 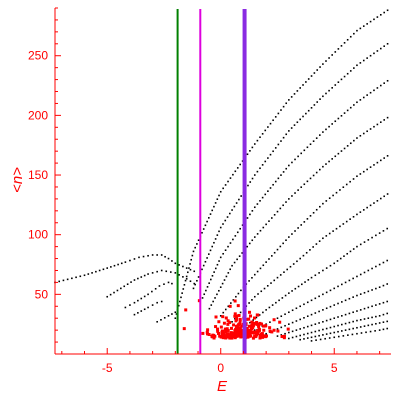 I want to click on x-tick-label: 5, so click(x=334, y=368).